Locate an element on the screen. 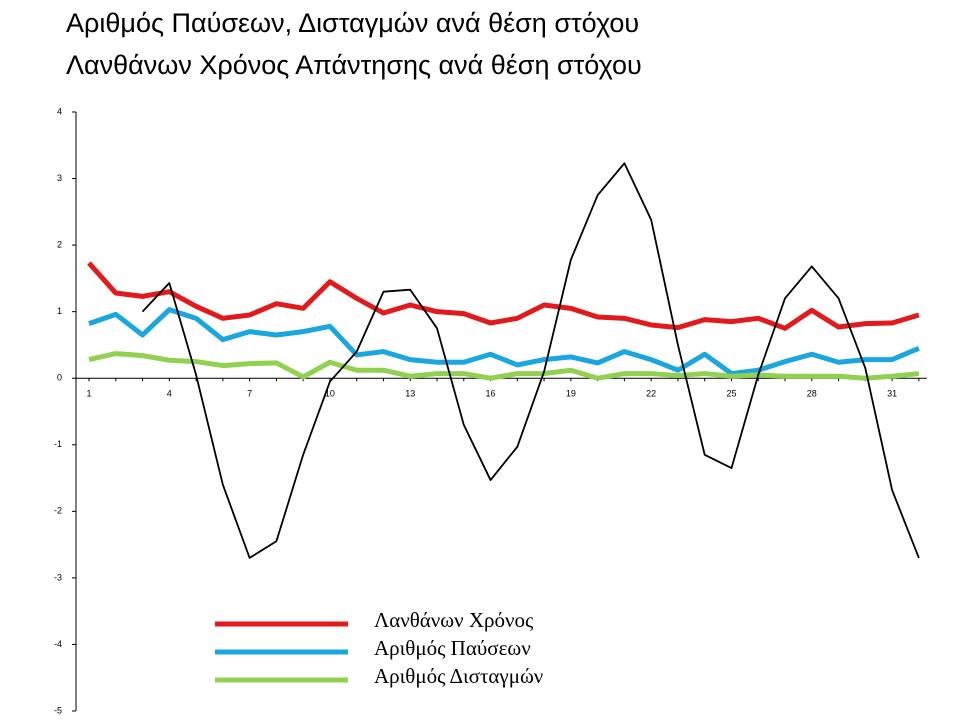  x-tick-label: 19 is located at coordinates (571, 394).